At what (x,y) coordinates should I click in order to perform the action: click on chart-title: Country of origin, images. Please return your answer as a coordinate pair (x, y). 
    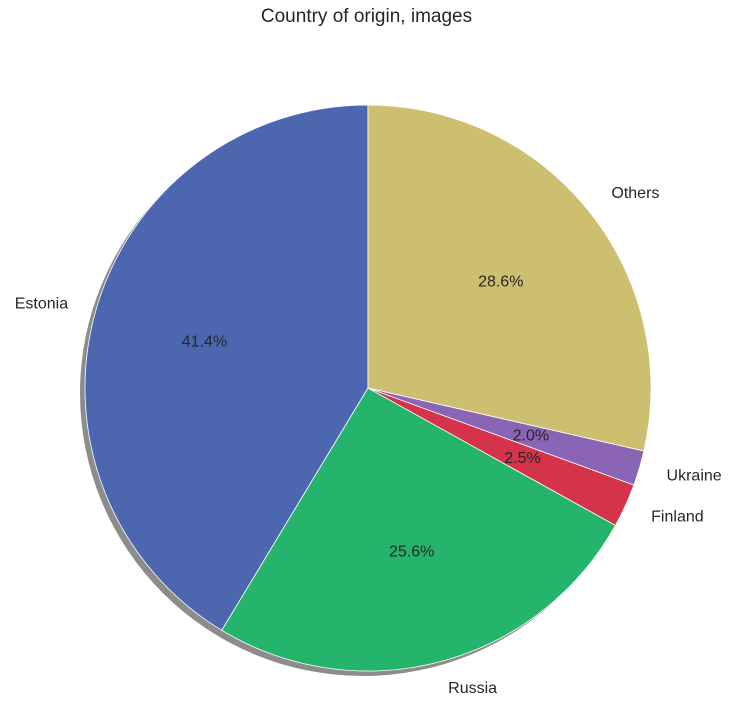
    Looking at the image, I should click on (366, 16).